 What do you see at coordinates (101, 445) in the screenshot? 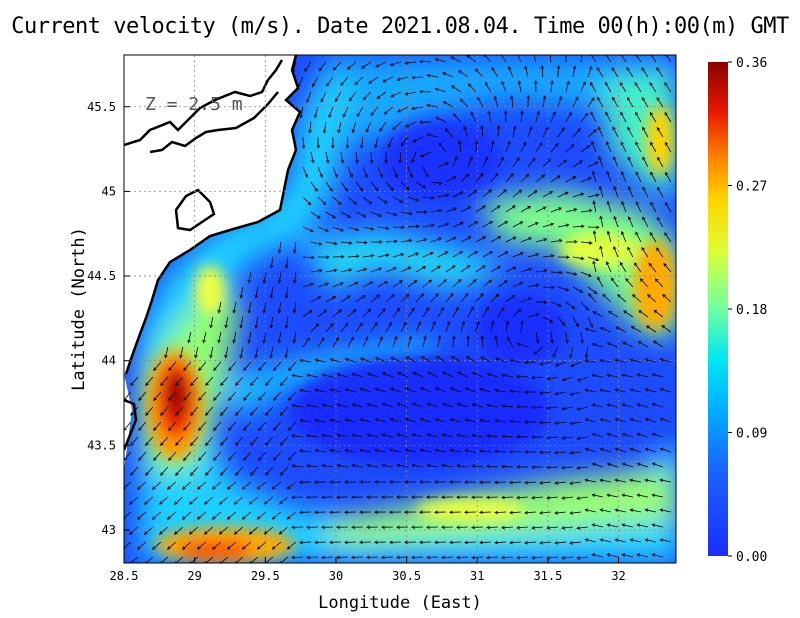
I see `y-tick-label: 43.5` at bounding box center [101, 445].